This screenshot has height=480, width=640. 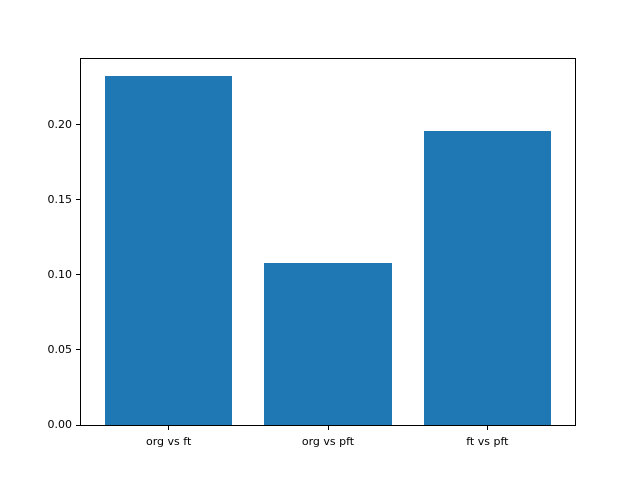 I want to click on y-tick-label: 0.10, so click(x=60, y=274).